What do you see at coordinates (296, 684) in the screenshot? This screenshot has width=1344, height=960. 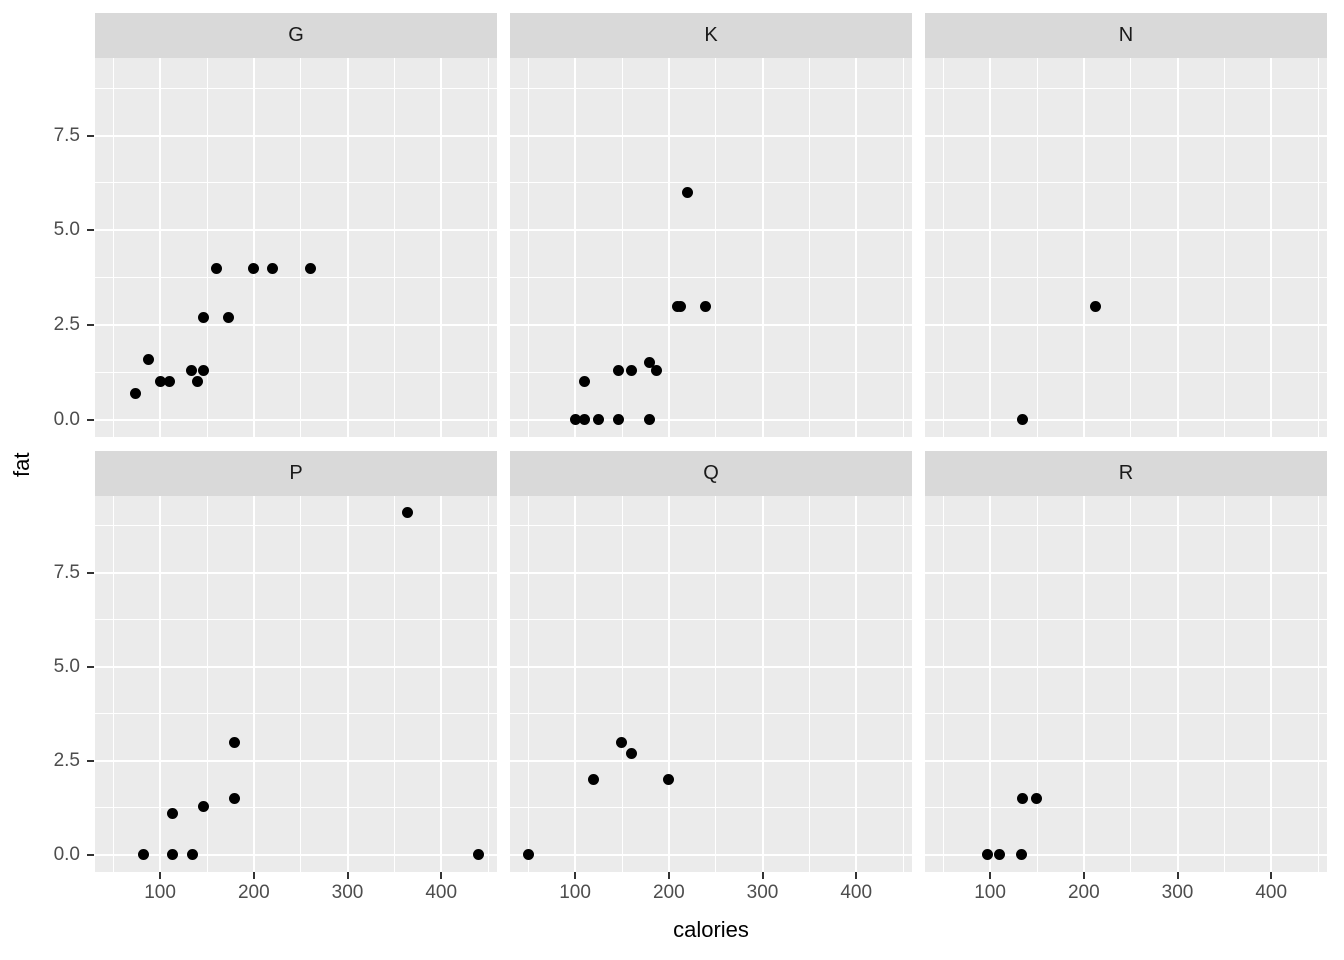 I see `facet-panel-p` at bounding box center [296, 684].